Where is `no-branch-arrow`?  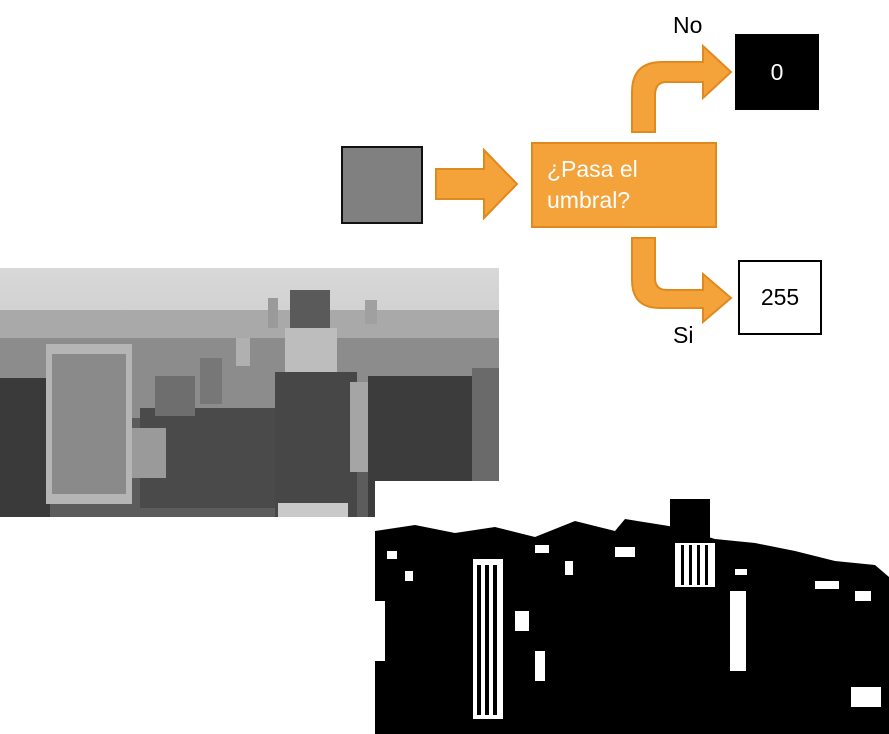
no-branch-arrow is located at coordinates (682, 88).